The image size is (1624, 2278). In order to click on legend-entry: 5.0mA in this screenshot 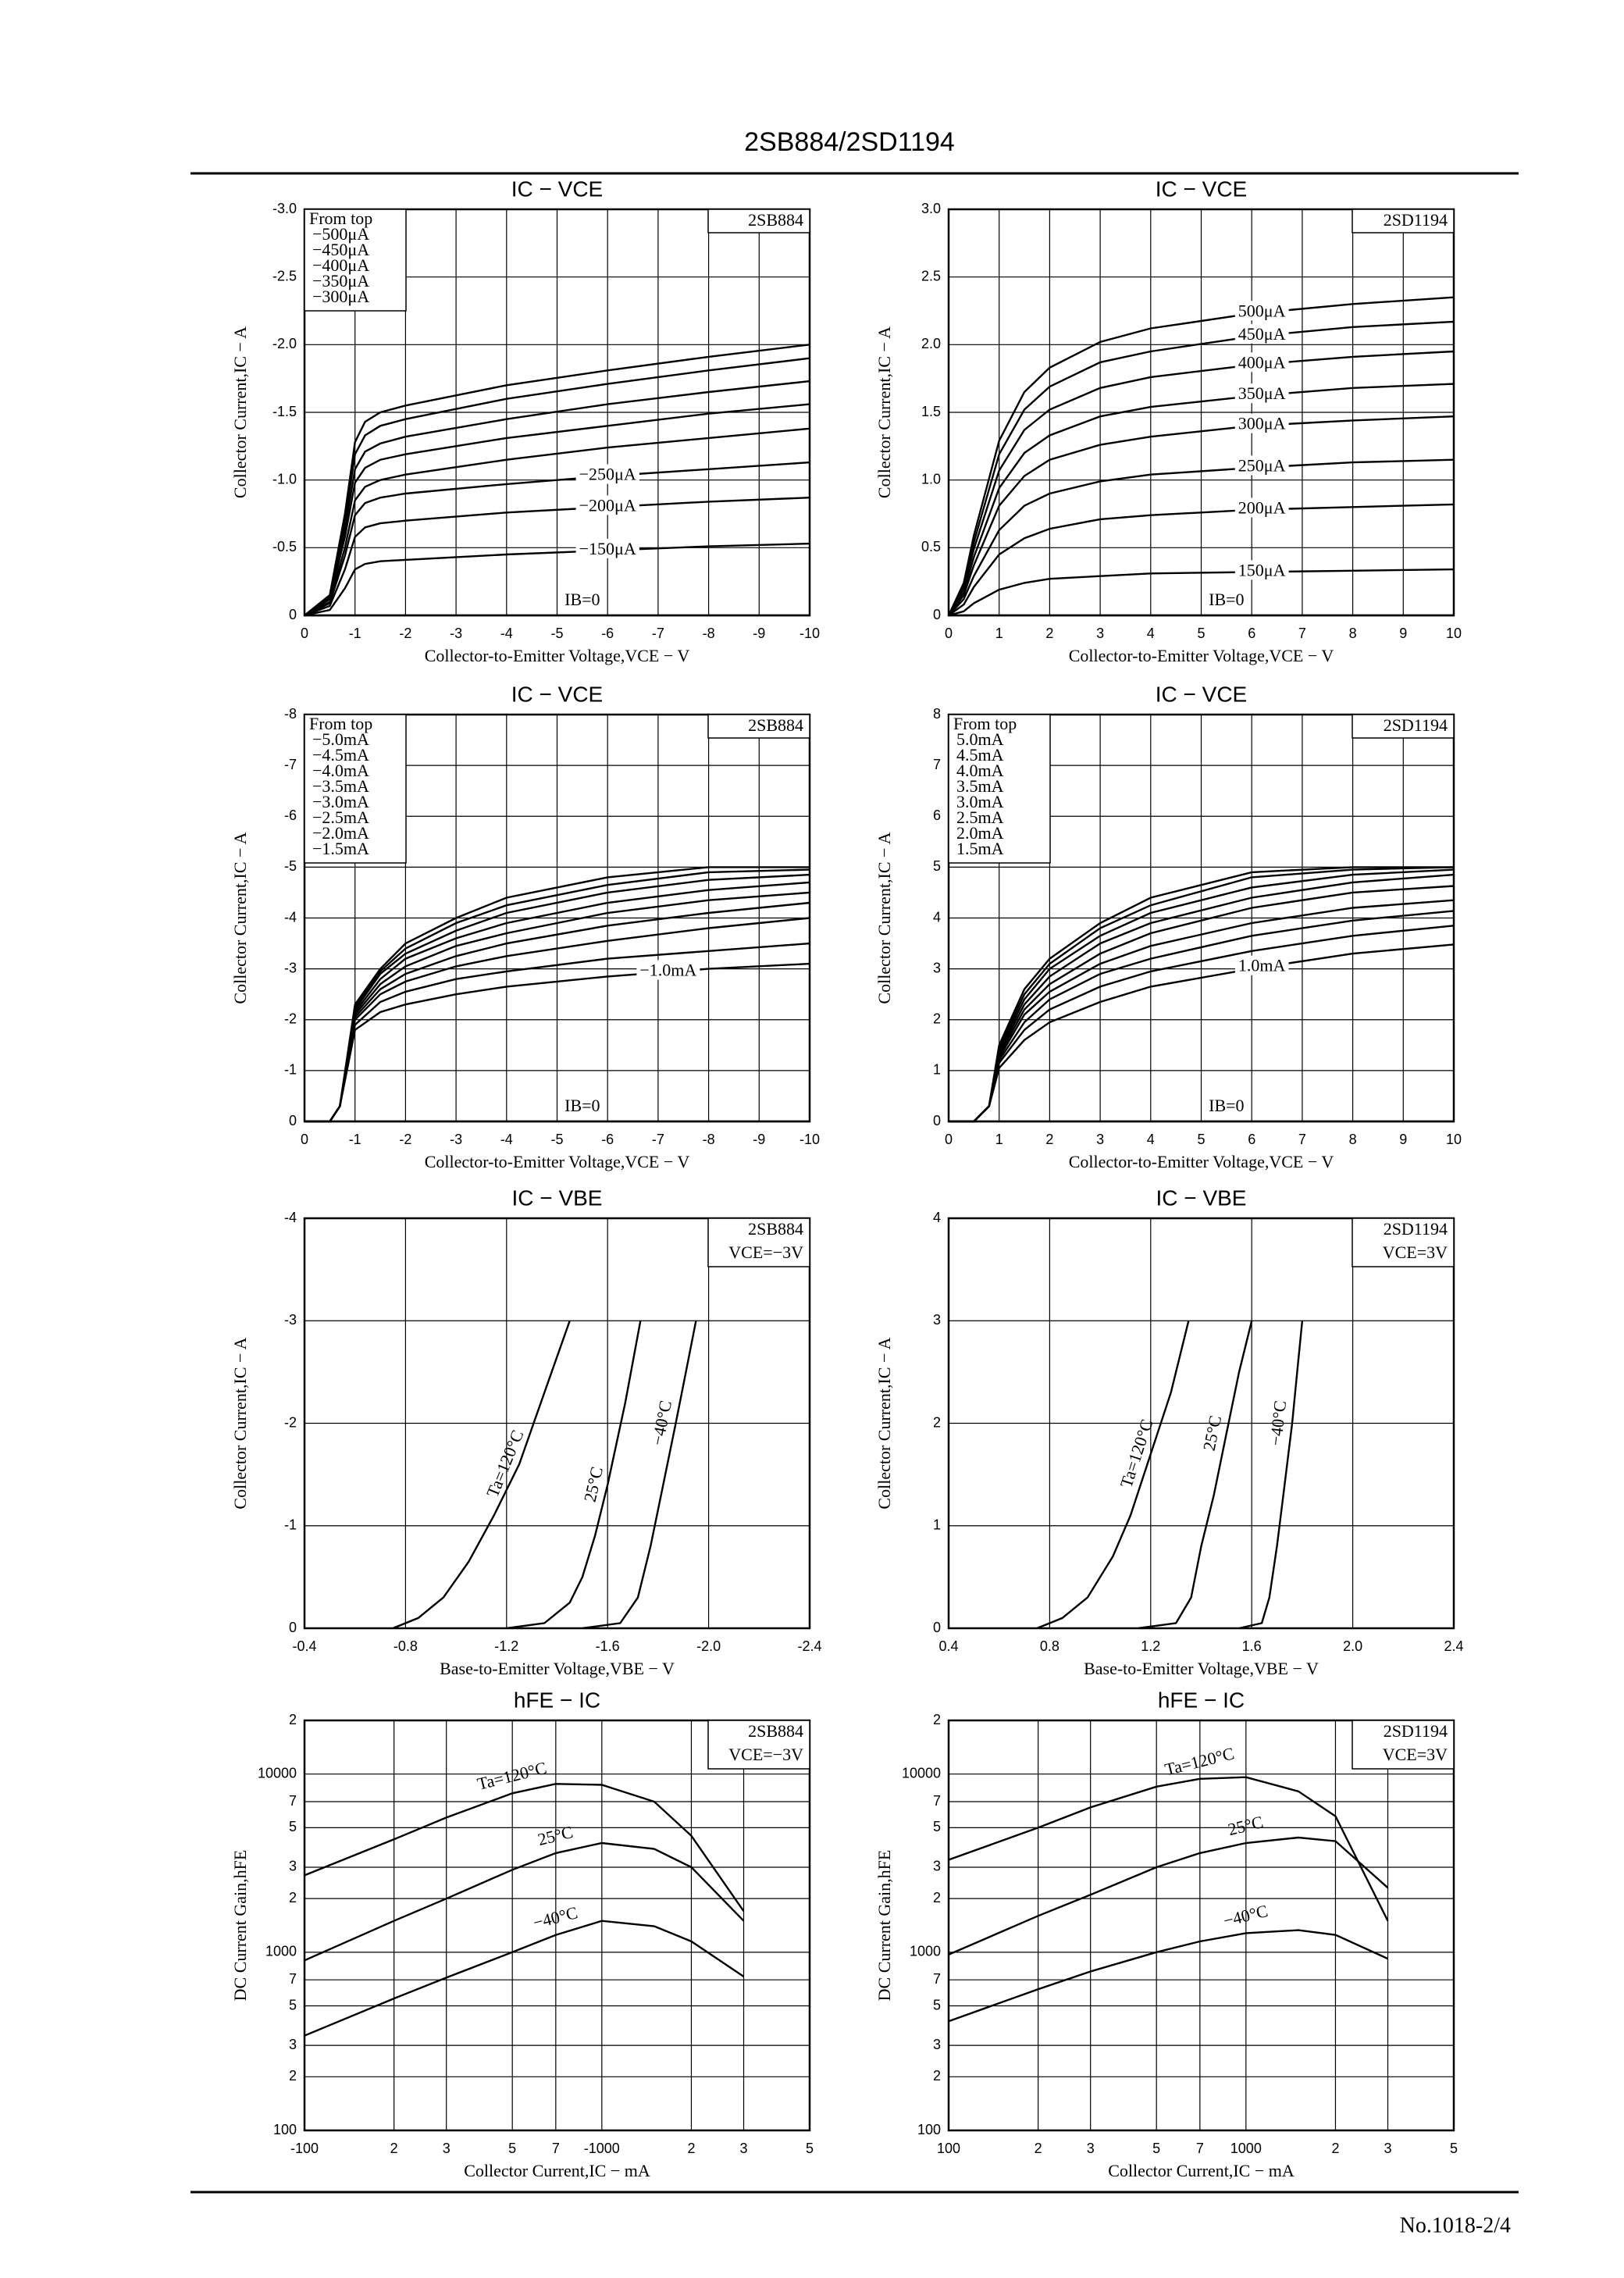, I will do `click(980, 739)`.